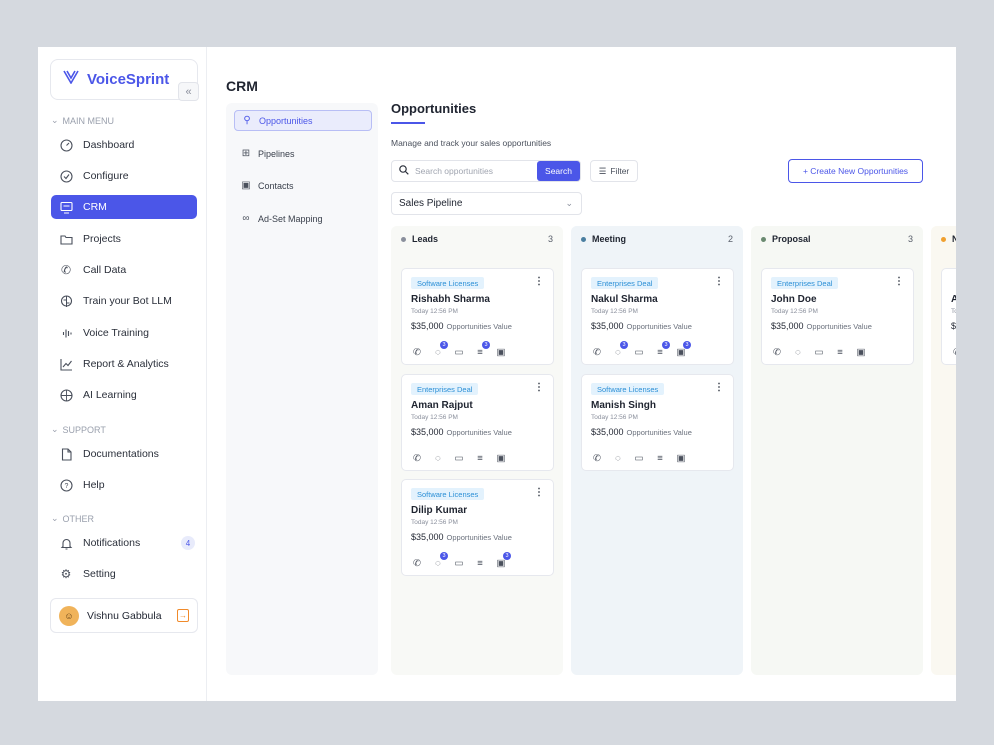 Image resolution: width=994 pixels, height=745 pixels. I want to click on column-count: 3, so click(550, 239).